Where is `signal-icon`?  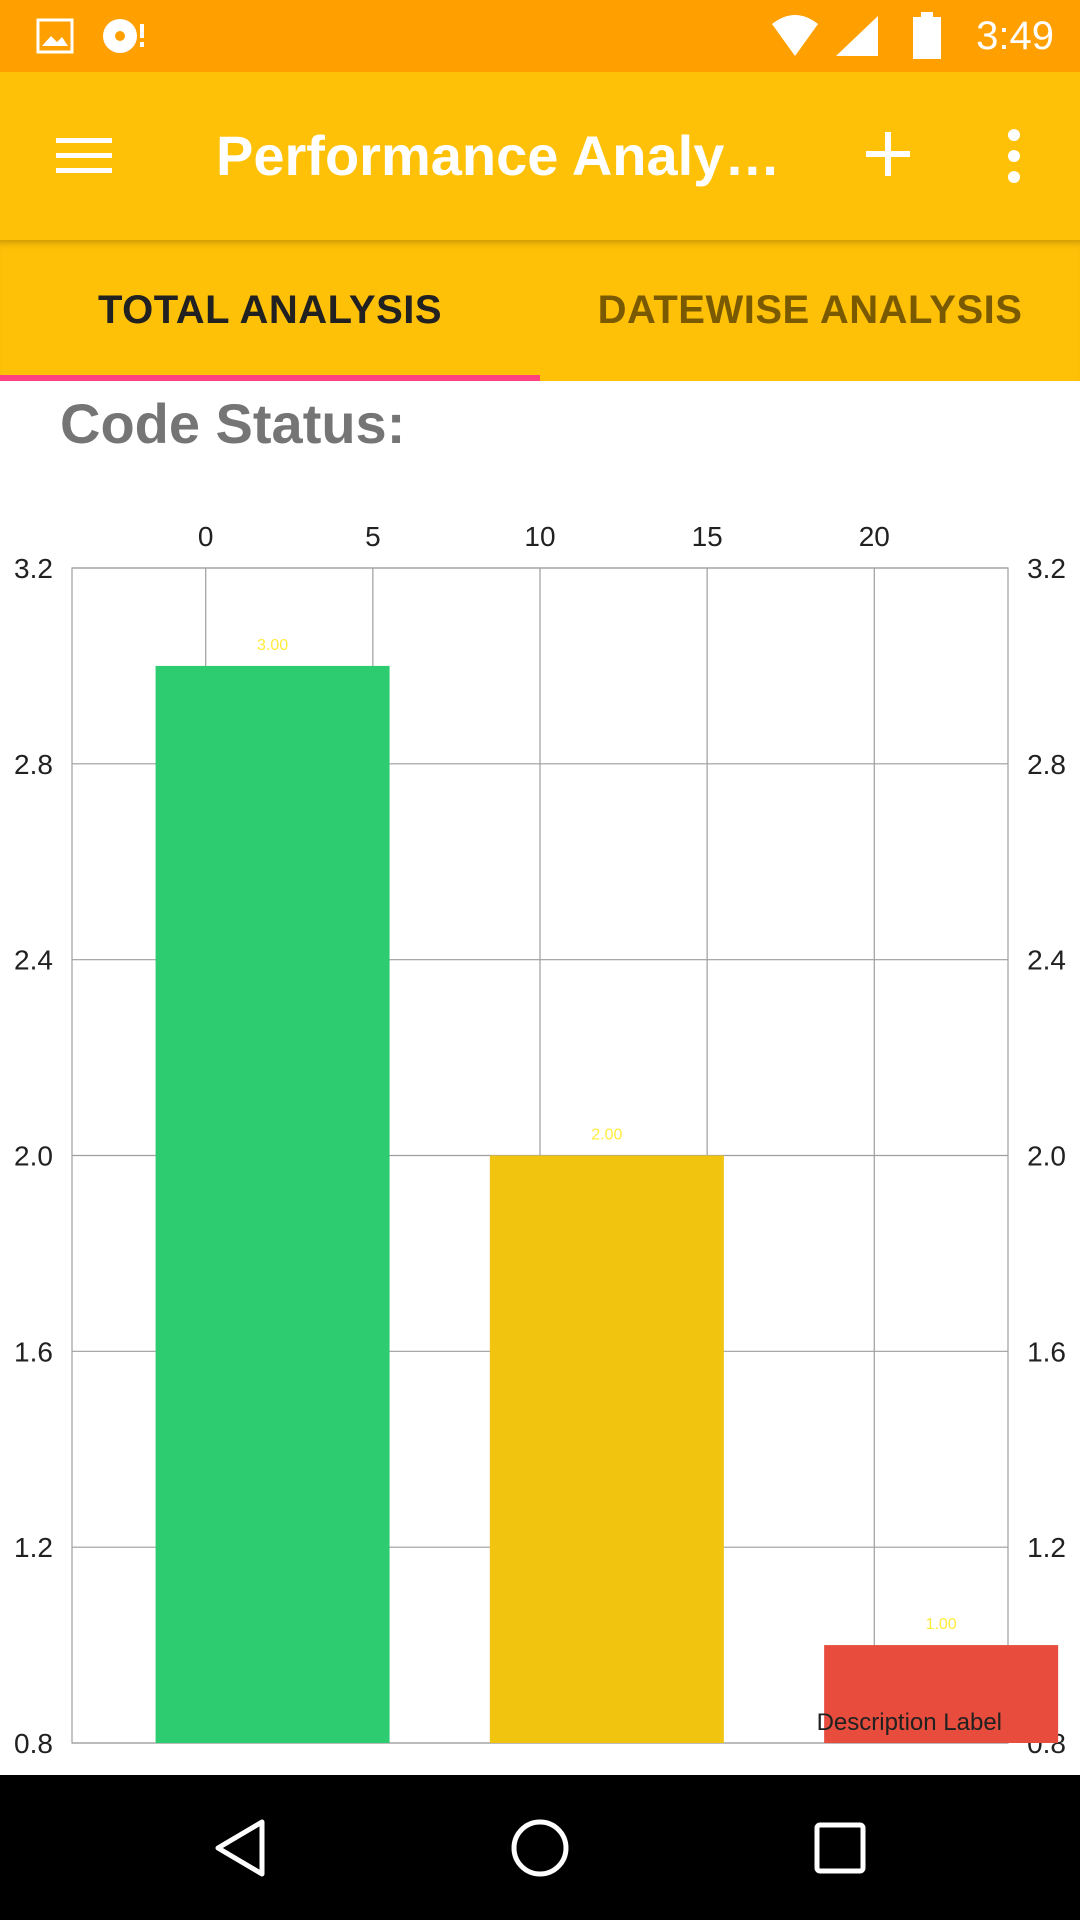
signal-icon is located at coordinates (857, 36).